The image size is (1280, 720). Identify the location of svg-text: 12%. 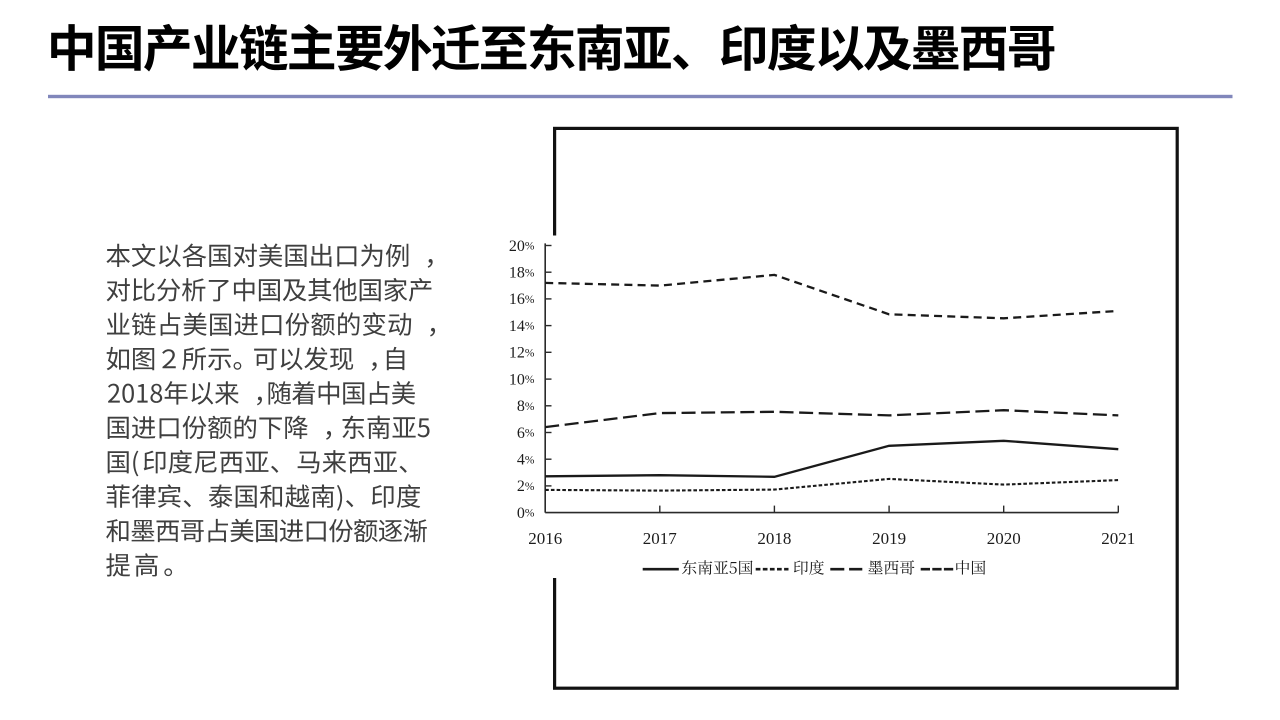
(522, 353).